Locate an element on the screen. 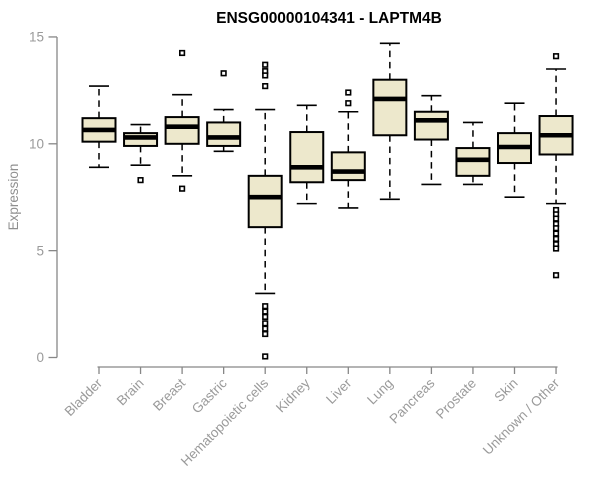  y-tick-label: 15 is located at coordinates (36, 37).